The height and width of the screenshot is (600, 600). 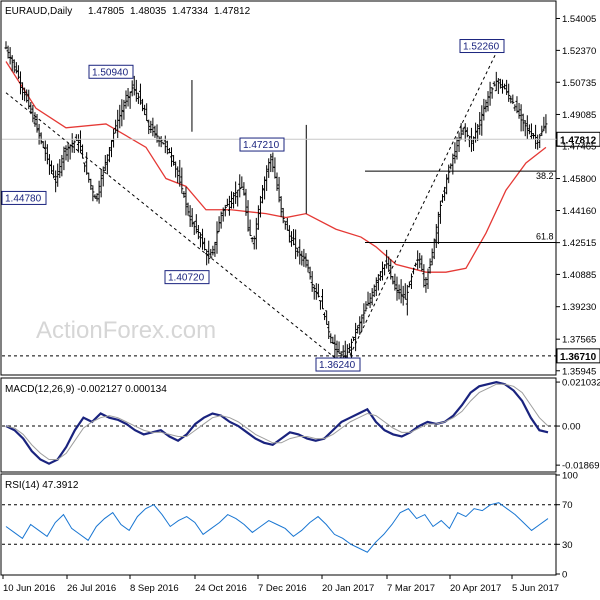 I want to click on support-box, so click(x=578, y=356).